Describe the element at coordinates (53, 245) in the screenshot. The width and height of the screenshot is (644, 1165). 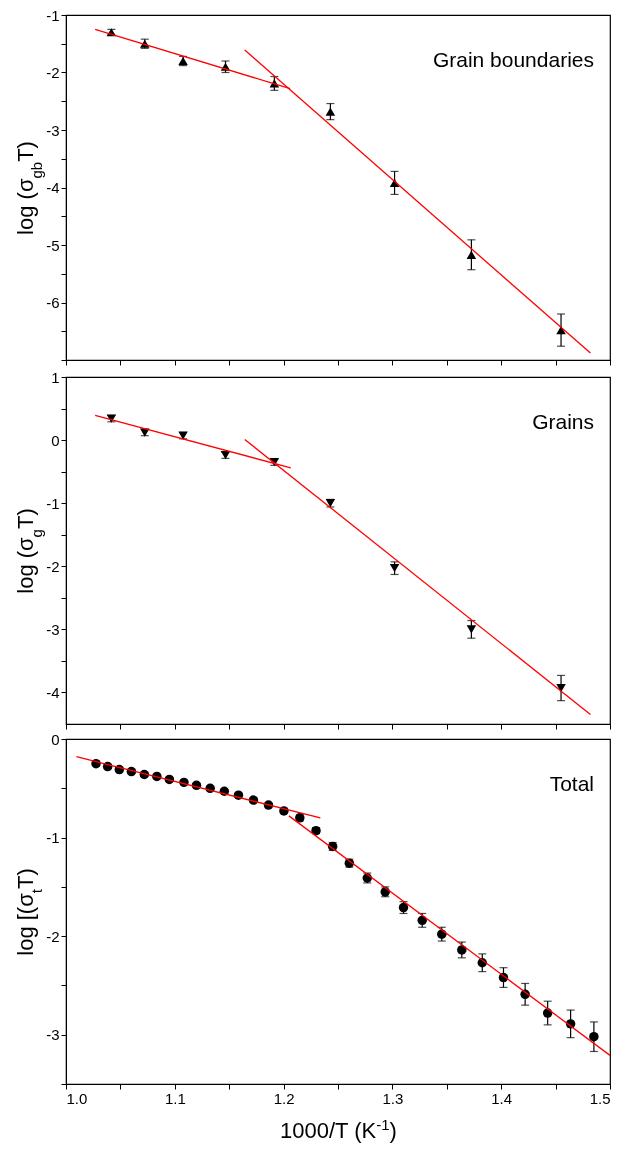
I see `y-tick-label: -5` at that location.